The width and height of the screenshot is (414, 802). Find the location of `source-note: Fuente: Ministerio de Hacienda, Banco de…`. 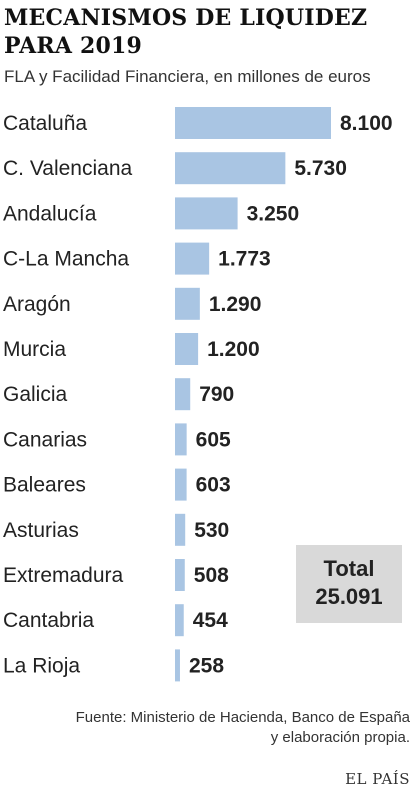

source-note: Fuente: Ministerio de Hacienda, Banco de… is located at coordinates (220, 728).